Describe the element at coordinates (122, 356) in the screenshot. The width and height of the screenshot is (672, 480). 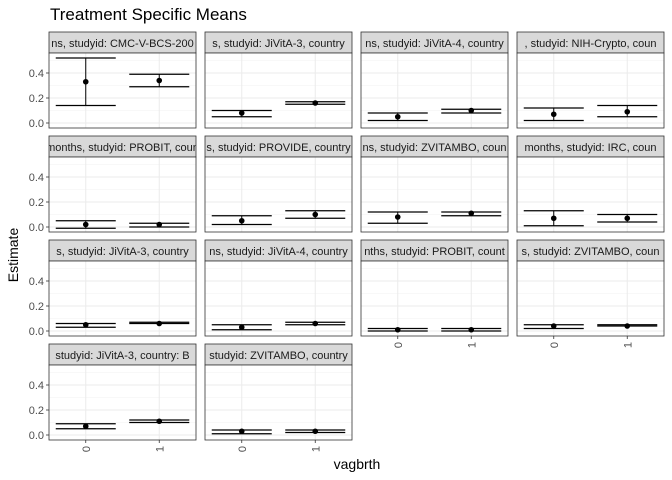
I see `facet-strip-label: studyid: JiVitA-3, country: B` at that location.